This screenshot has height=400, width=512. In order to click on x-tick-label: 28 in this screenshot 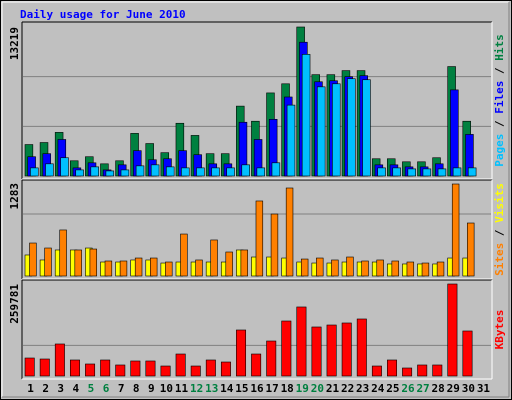, I will do `click(438, 388)`.